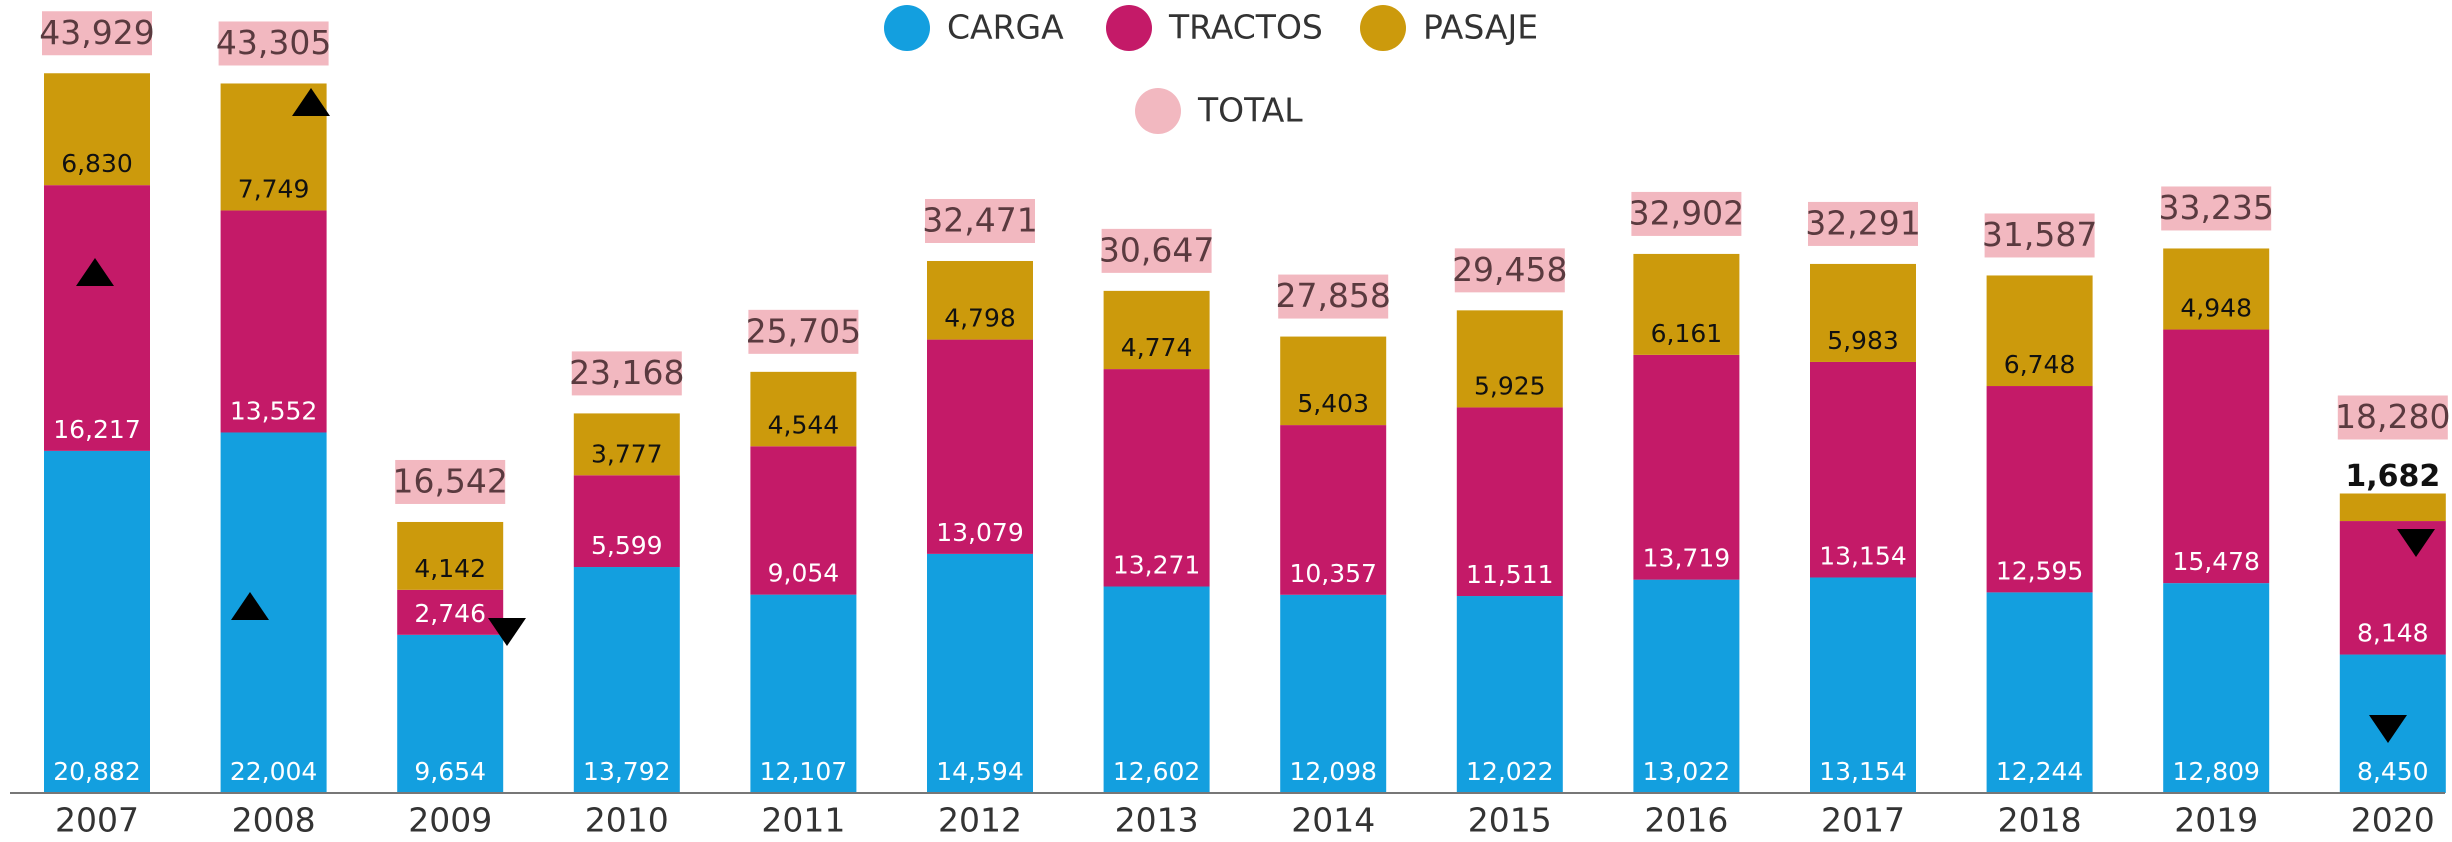 Image resolution: width=2452 pixels, height=842 pixels. What do you see at coordinates (1156, 771) in the screenshot?
I see `value-label: 12,602` at bounding box center [1156, 771].